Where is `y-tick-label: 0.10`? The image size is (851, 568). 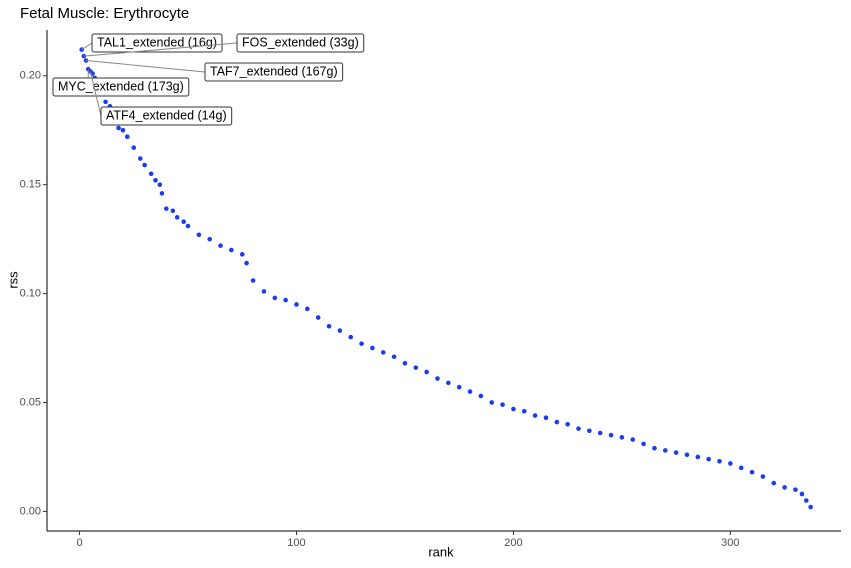
y-tick-label: 0.10 is located at coordinates (30, 293).